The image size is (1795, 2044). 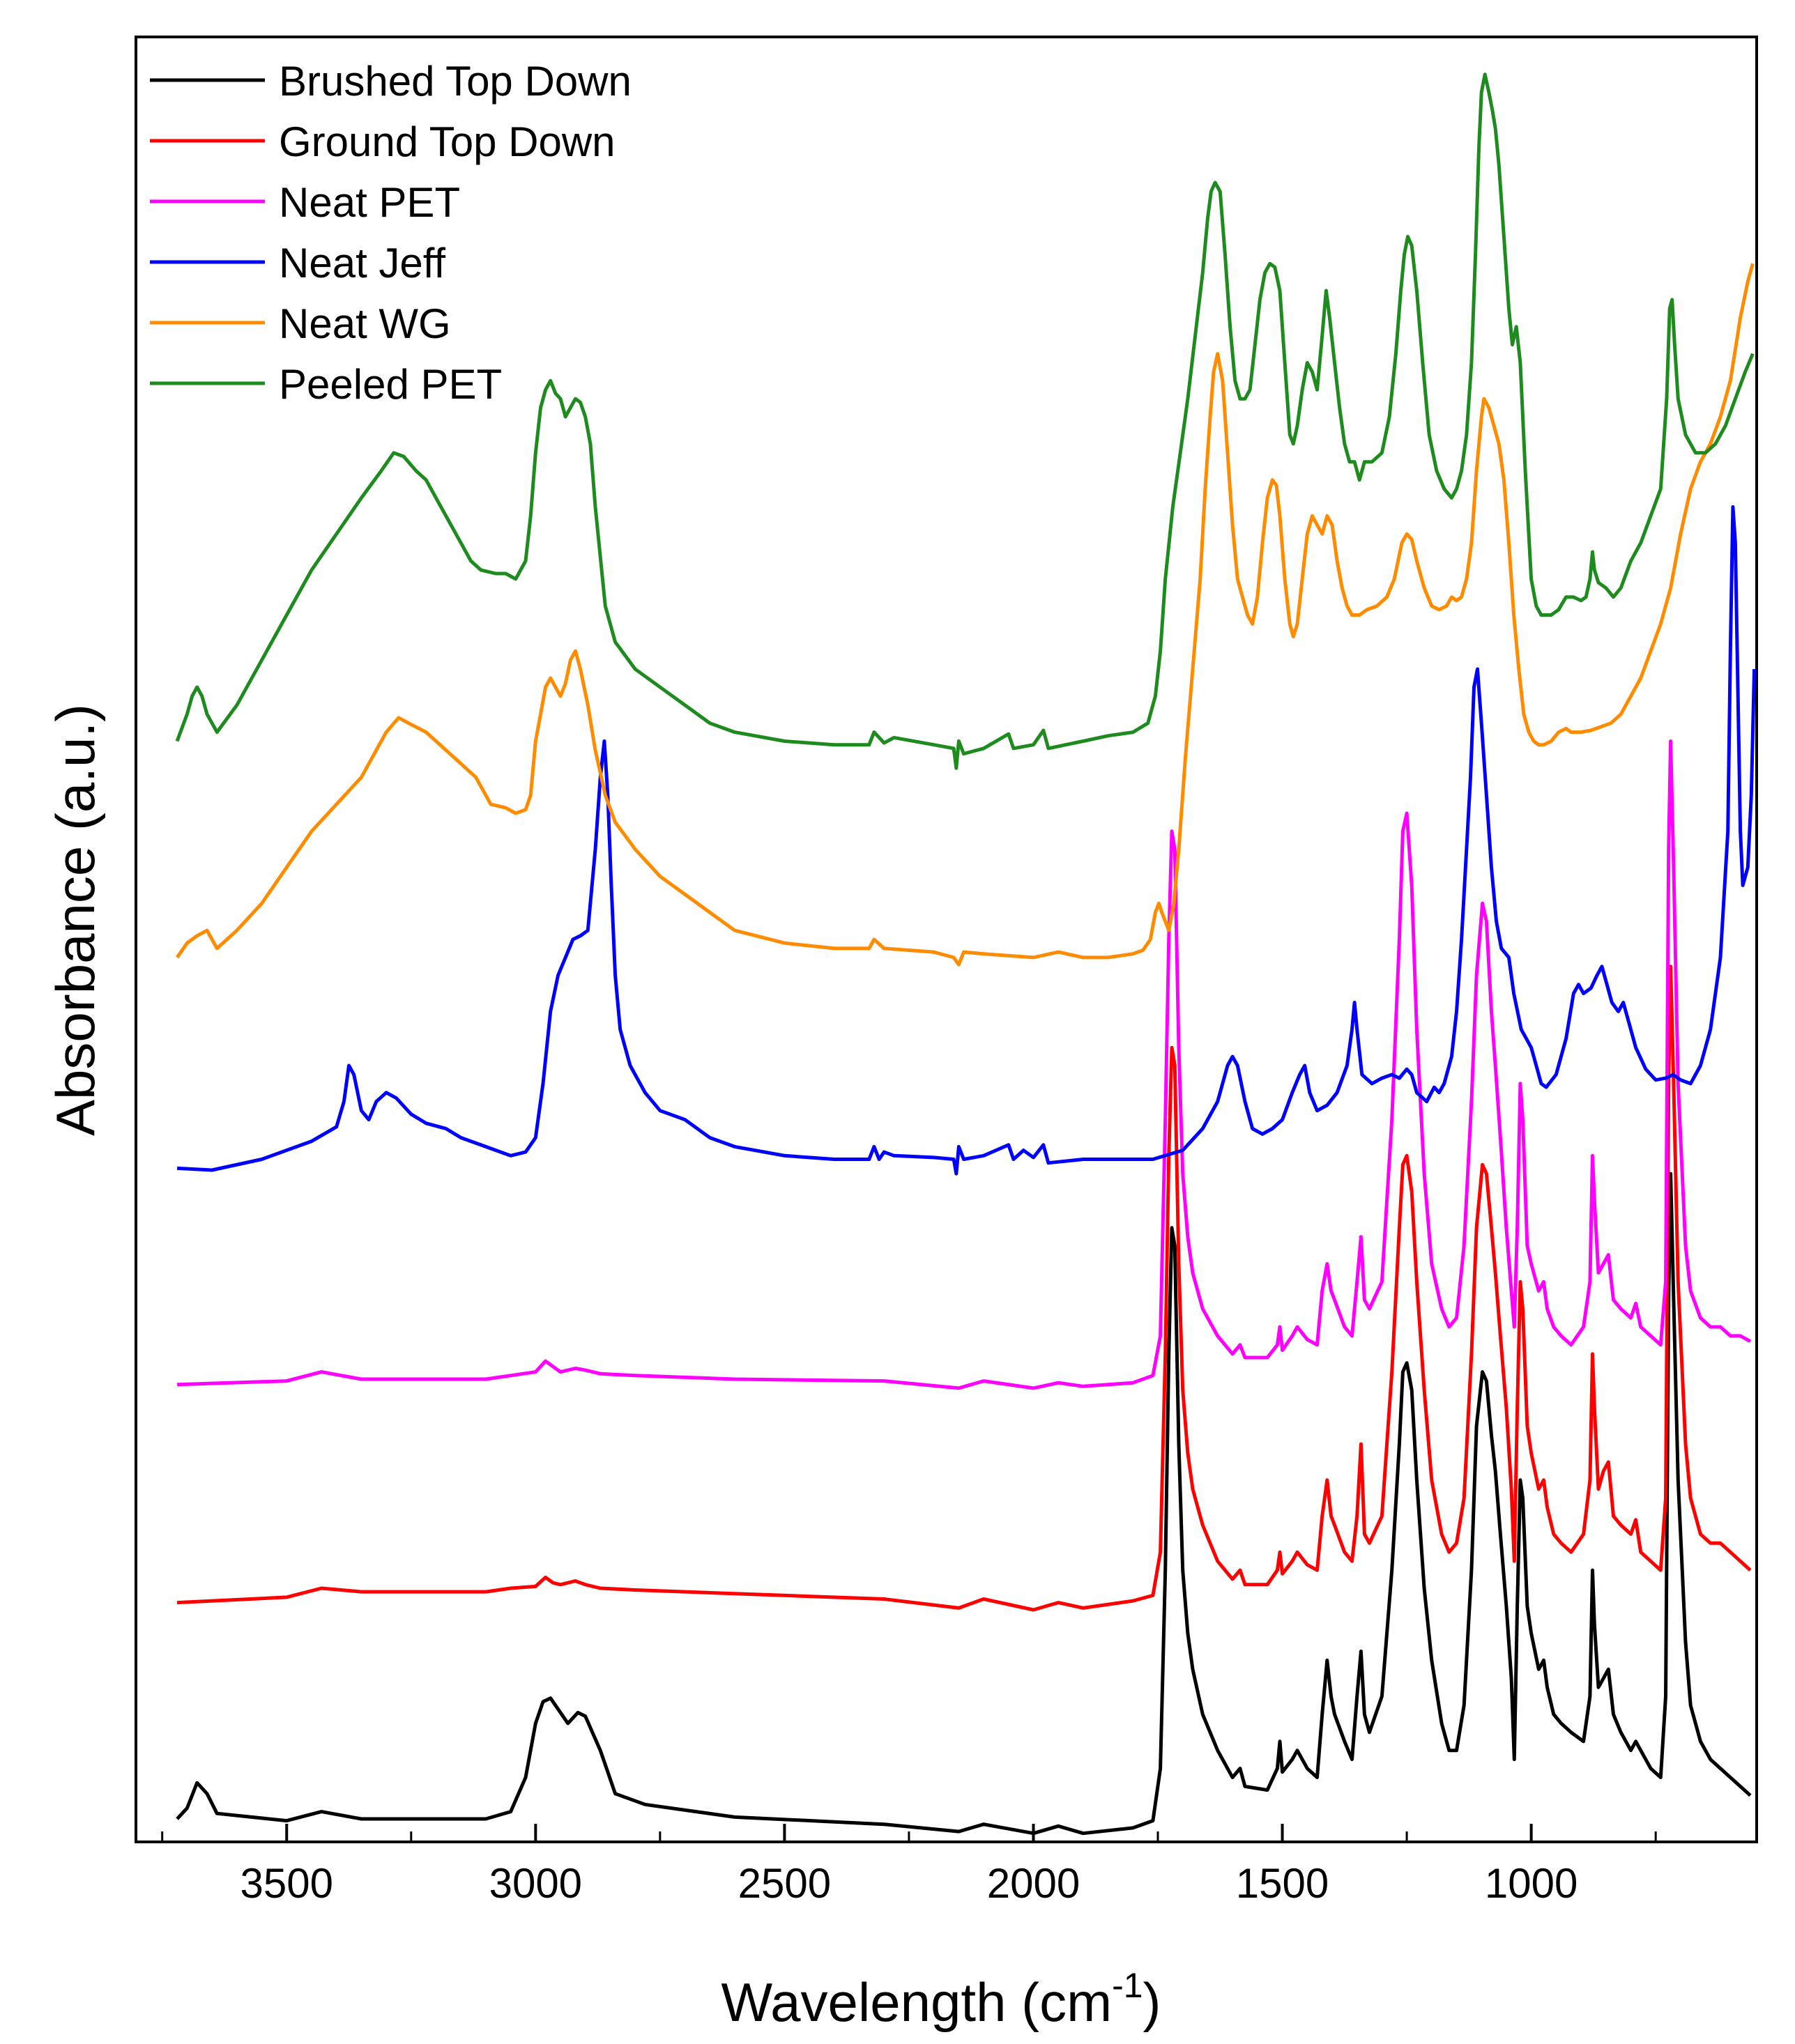 What do you see at coordinates (909, 1866) in the screenshot?
I see `x-axis-ticks: 3500 3000 2500 2000 1500 1000` at bounding box center [909, 1866].